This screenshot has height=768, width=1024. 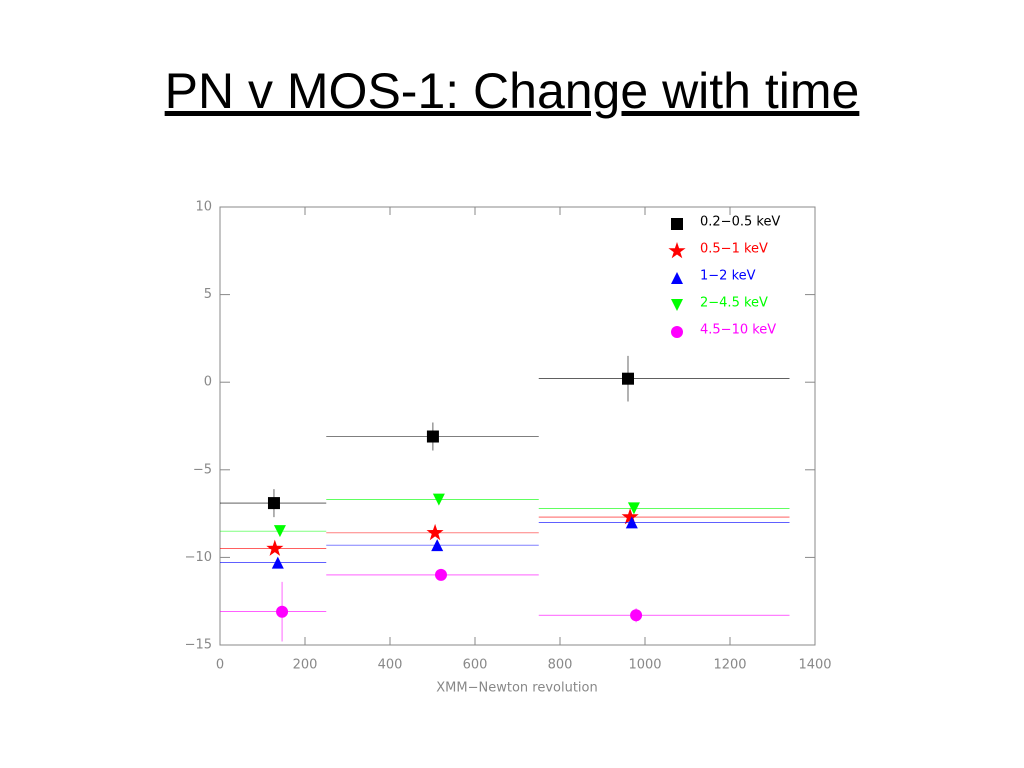 I want to click on legend-label: 0.5−1 keV, so click(x=734, y=249).